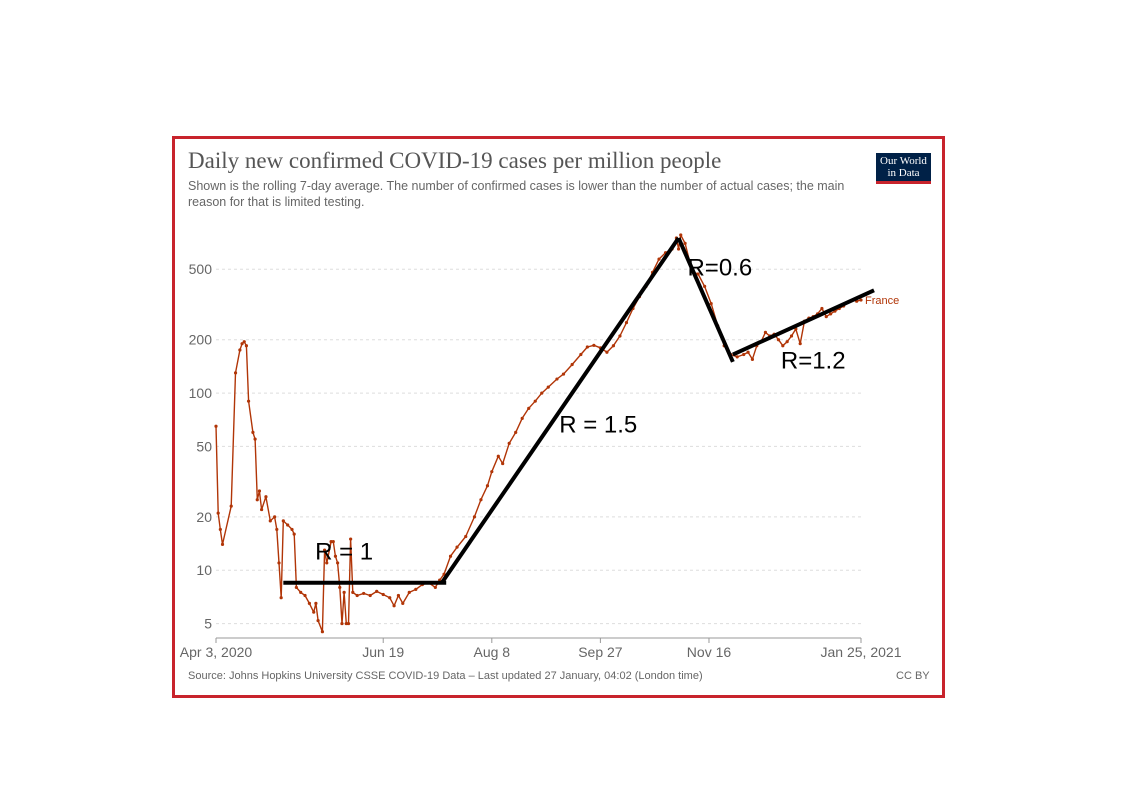 The width and height of the screenshot is (1123, 794). Describe the element at coordinates (913, 676) in the screenshot. I see `license-link: CC BY` at that location.